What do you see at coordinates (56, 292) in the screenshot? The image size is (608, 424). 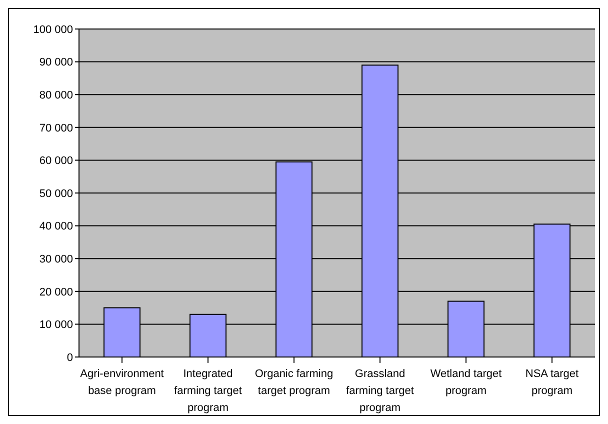 I see `y-tick-label: 20 000` at bounding box center [56, 292].